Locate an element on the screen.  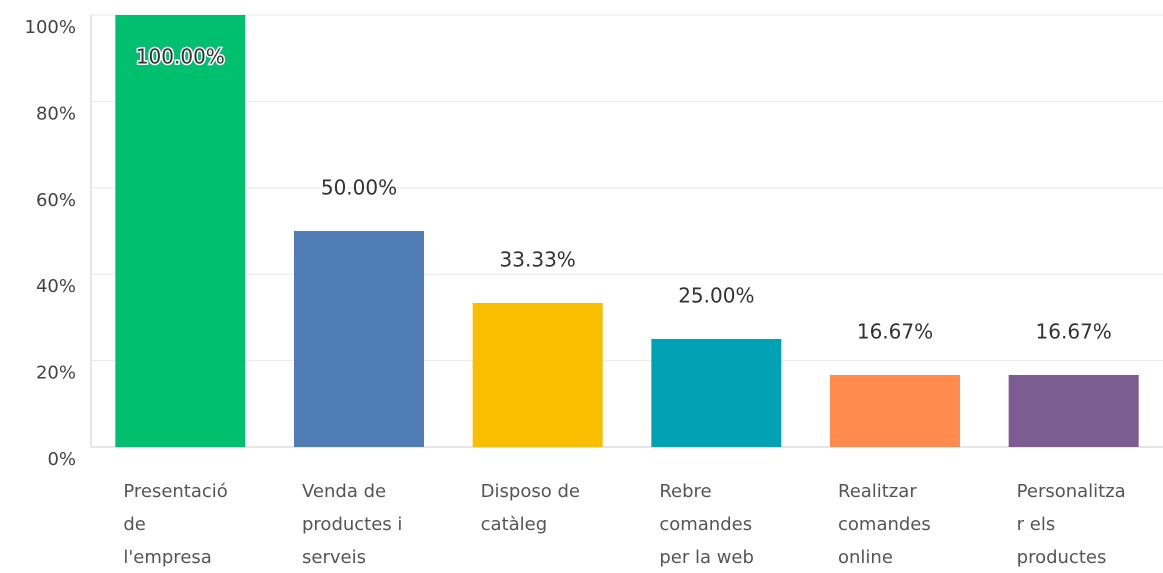
x-tick-label: Realitzar comandes online is located at coordinates (884, 524).